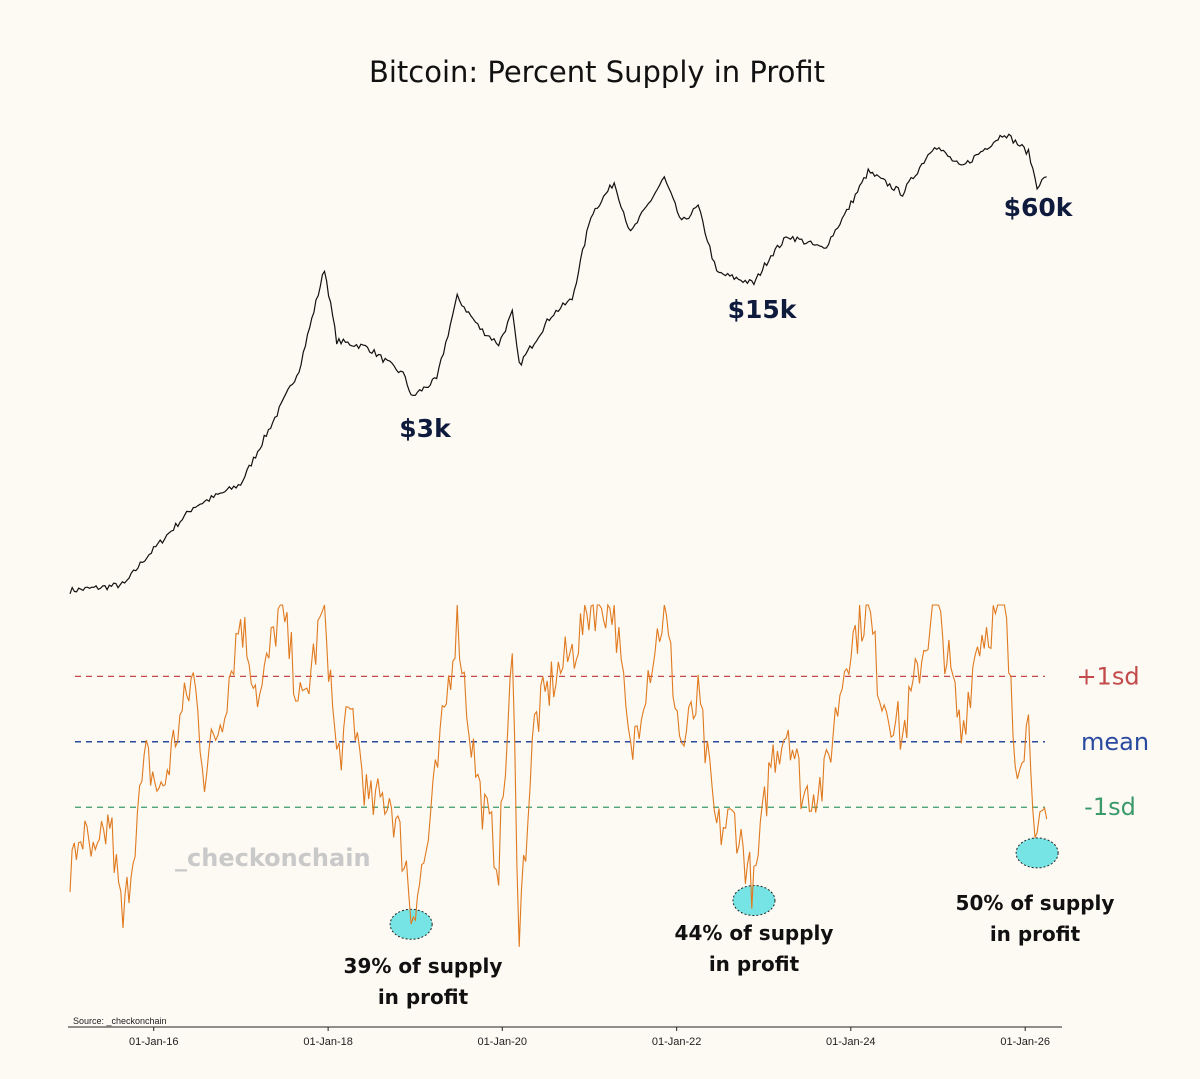 This screenshot has width=1200, height=1079. I want to click on annotation-2022: 44% of supply in profit, so click(754, 948).